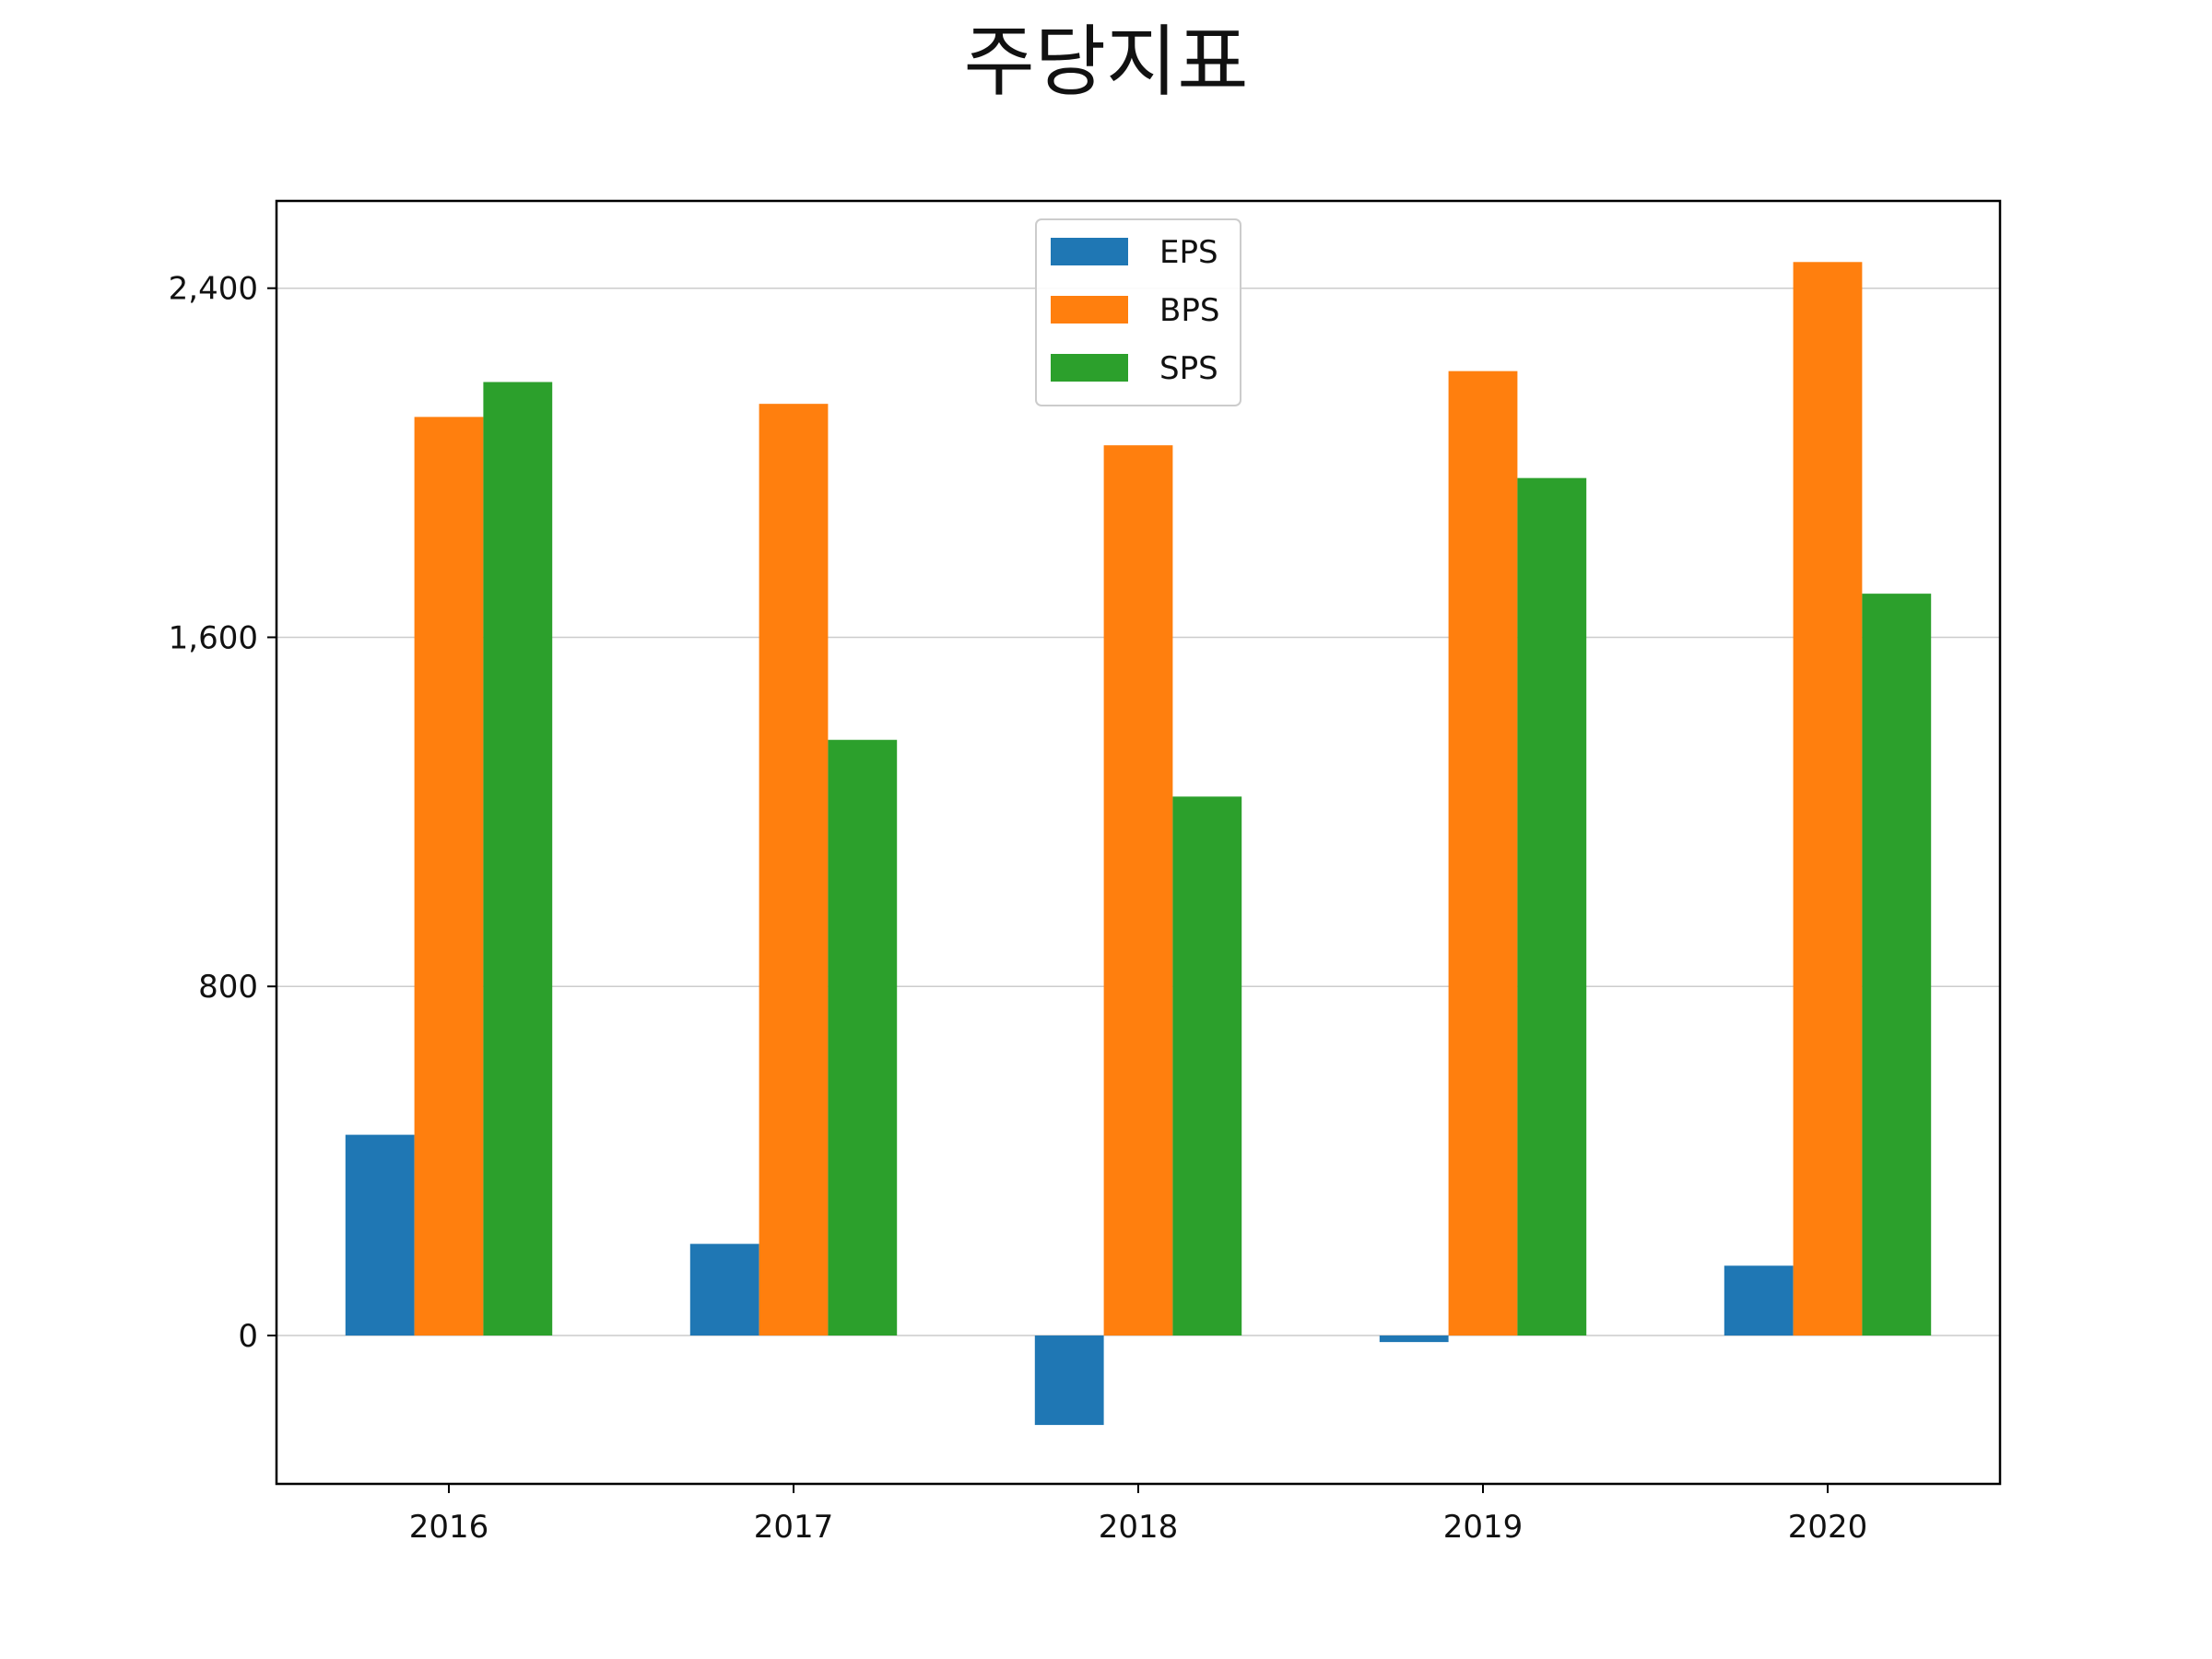  Describe the element at coordinates (1483, 1527) in the screenshot. I see `x-tick-label: 2019` at that location.